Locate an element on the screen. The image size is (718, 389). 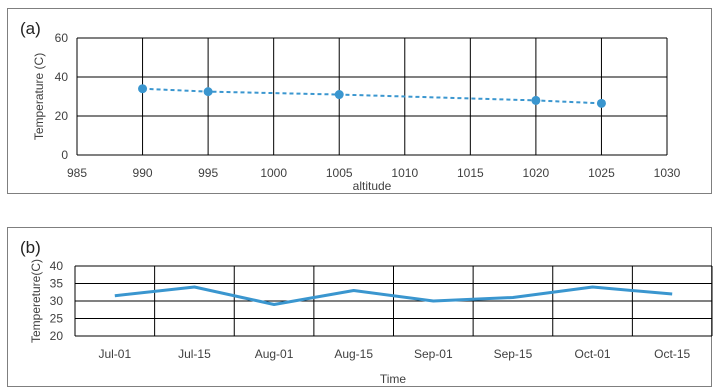
y-tick-label-b: 25 is located at coordinates (57, 319).